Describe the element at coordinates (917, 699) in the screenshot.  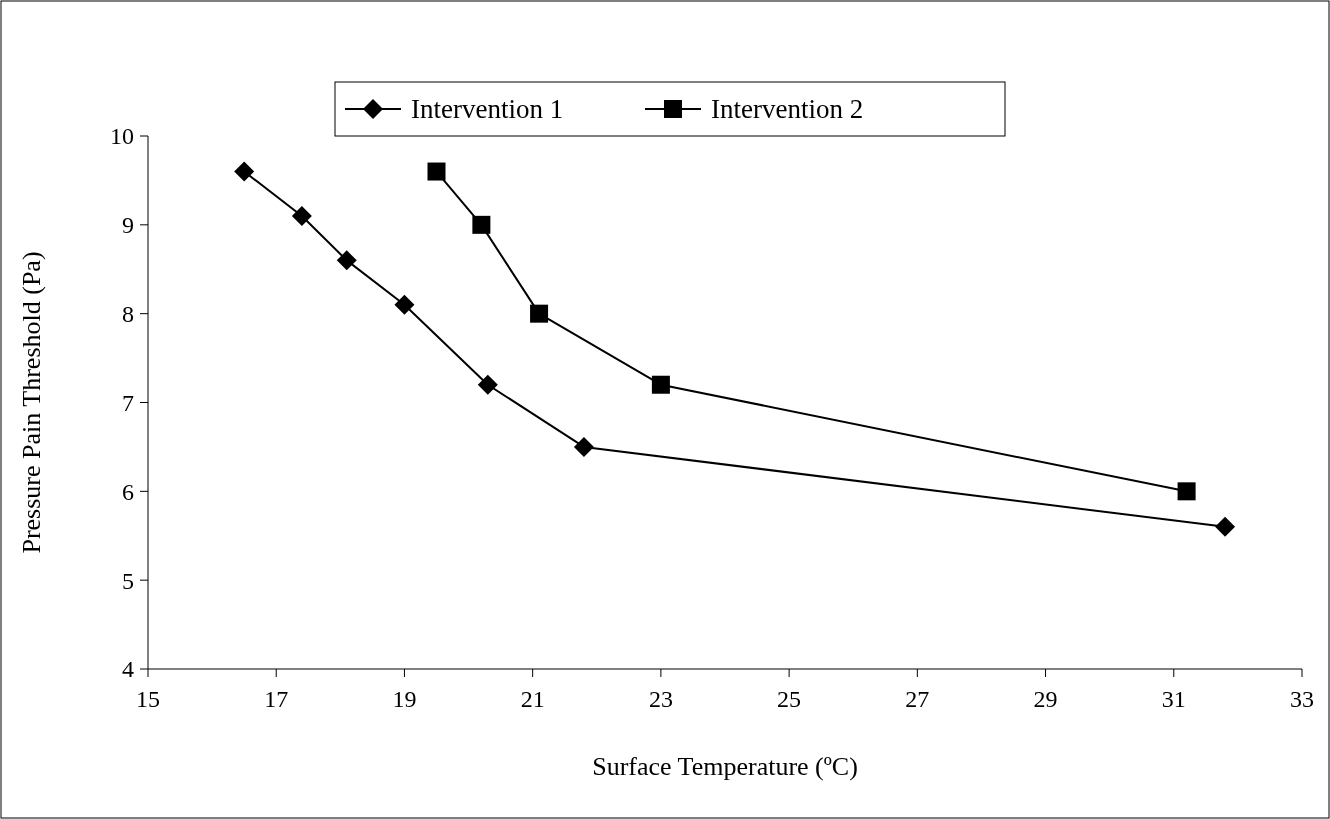
I see `x-tick-label: 27` at that location.